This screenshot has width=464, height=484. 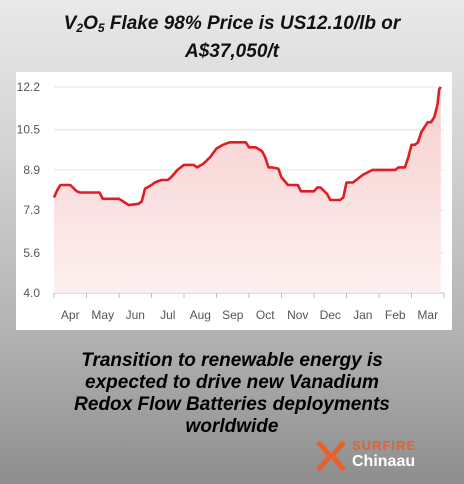 What do you see at coordinates (232, 404) in the screenshot?
I see `caption-line-3: Redox Flow Batteries deployments` at bounding box center [232, 404].